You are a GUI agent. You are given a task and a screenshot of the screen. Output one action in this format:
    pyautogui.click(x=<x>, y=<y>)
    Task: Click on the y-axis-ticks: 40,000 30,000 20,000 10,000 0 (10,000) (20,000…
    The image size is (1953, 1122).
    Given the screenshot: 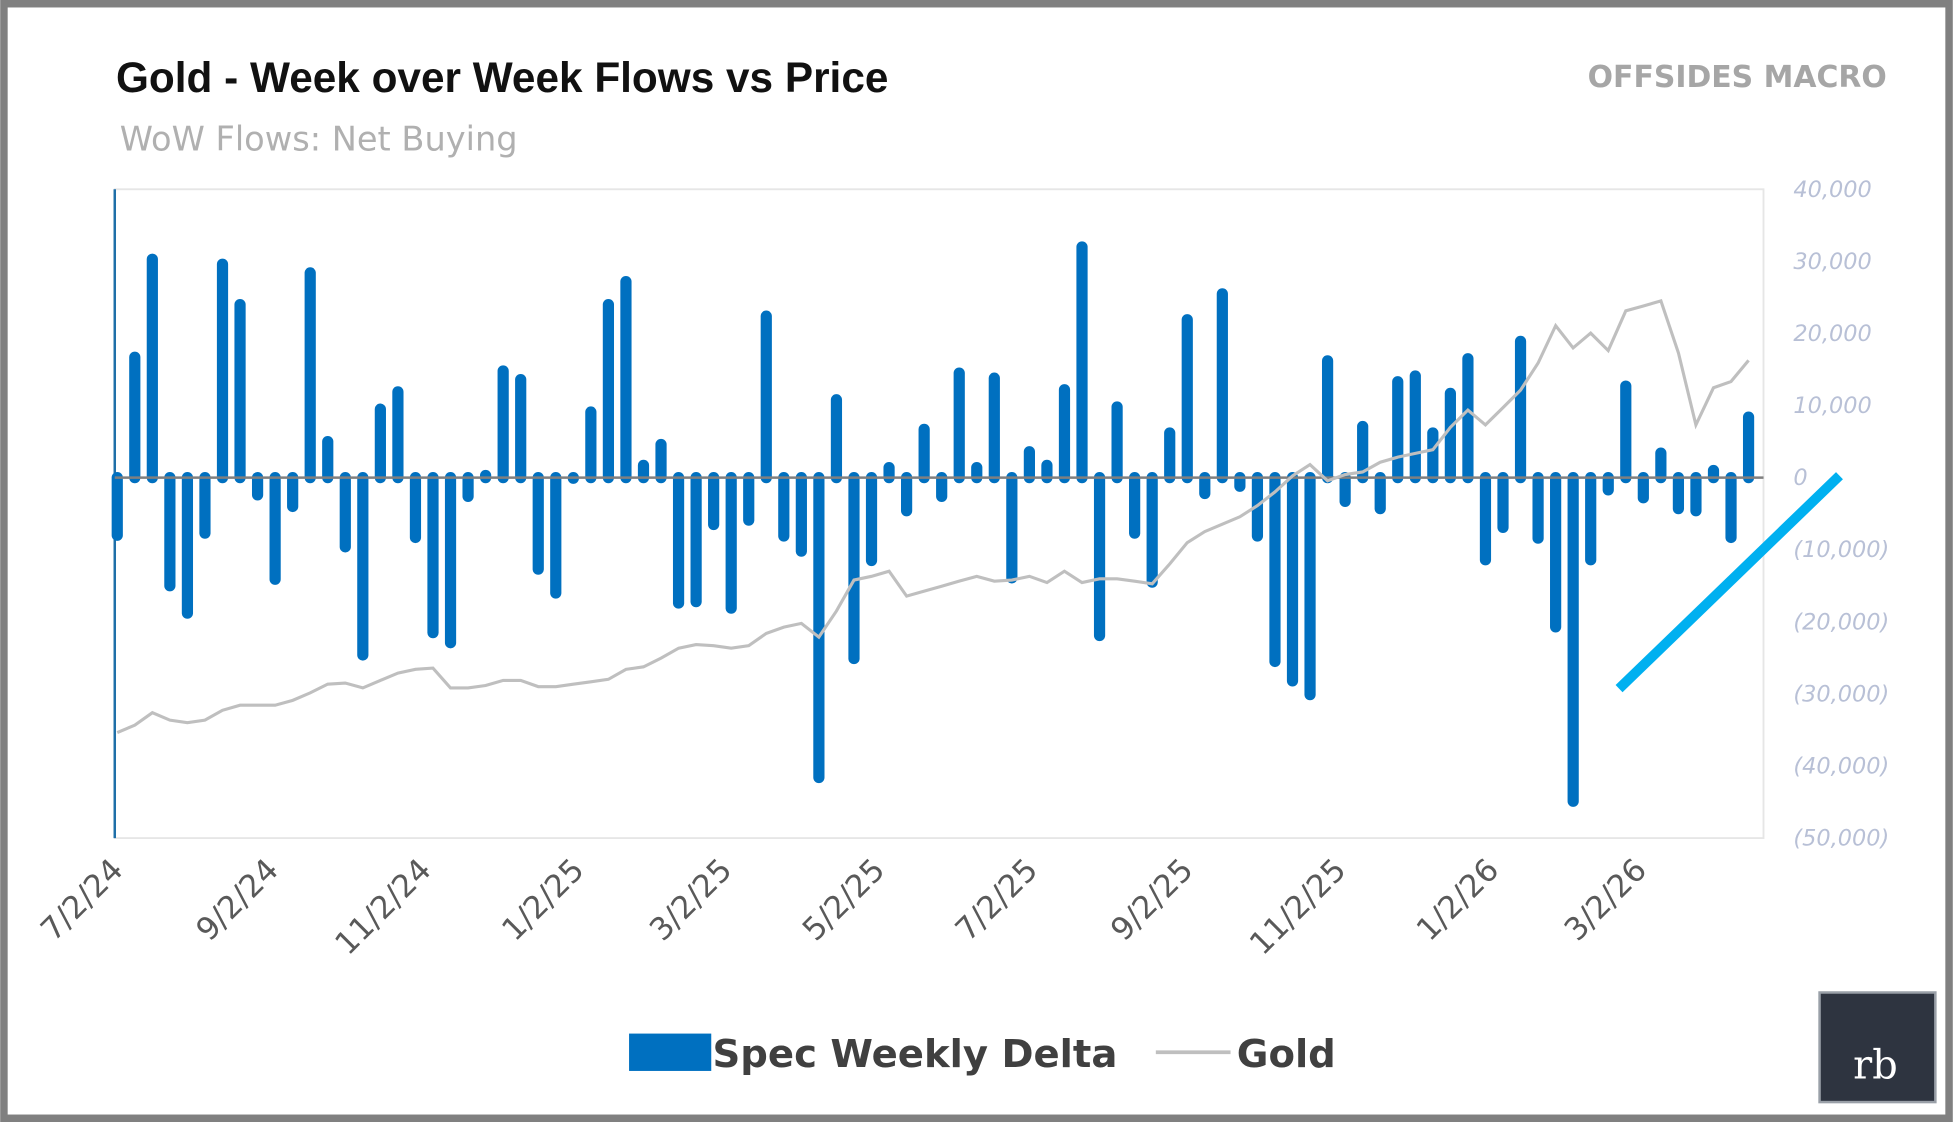 What is the action you would take?
    pyautogui.click(x=1841, y=514)
    